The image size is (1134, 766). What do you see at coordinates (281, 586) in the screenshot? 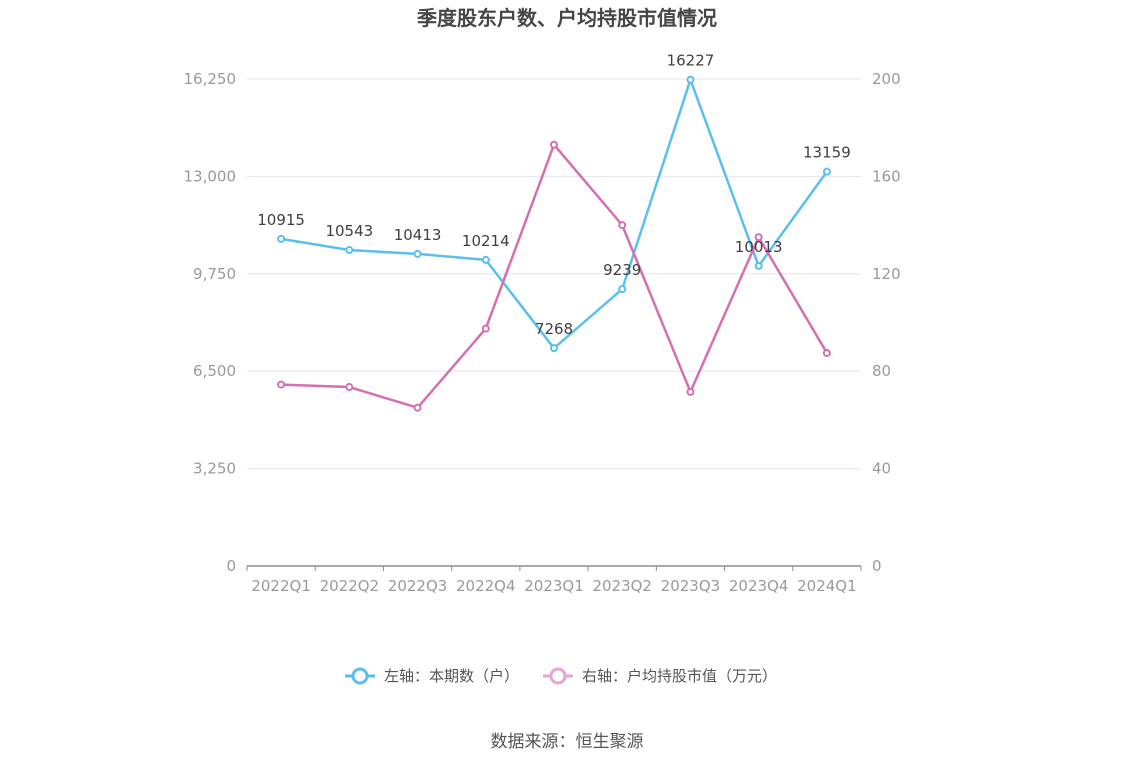
I see `x-tick-label: 2022Q1` at bounding box center [281, 586].